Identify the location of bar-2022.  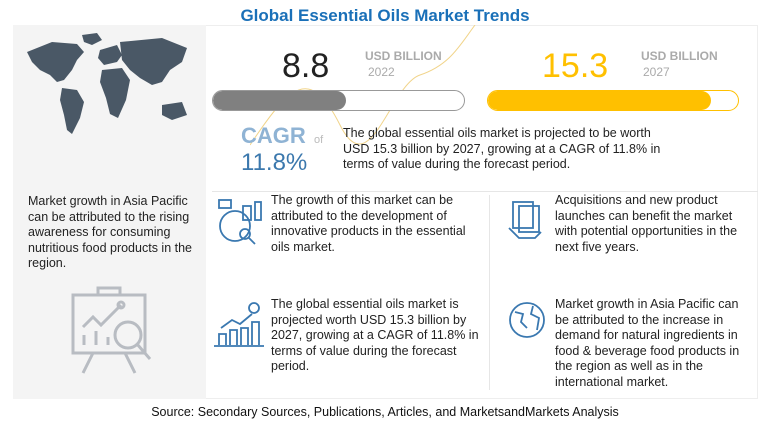
(338, 100).